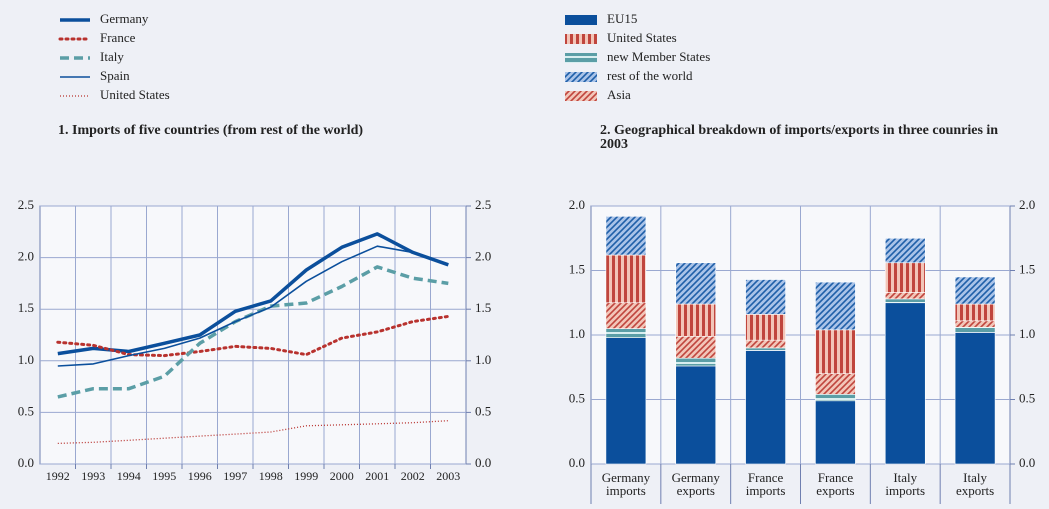 Image resolution: width=1049 pixels, height=509 pixels. What do you see at coordinates (905, 484) in the screenshot?
I see `x-tick-label: Italy imports` at bounding box center [905, 484].